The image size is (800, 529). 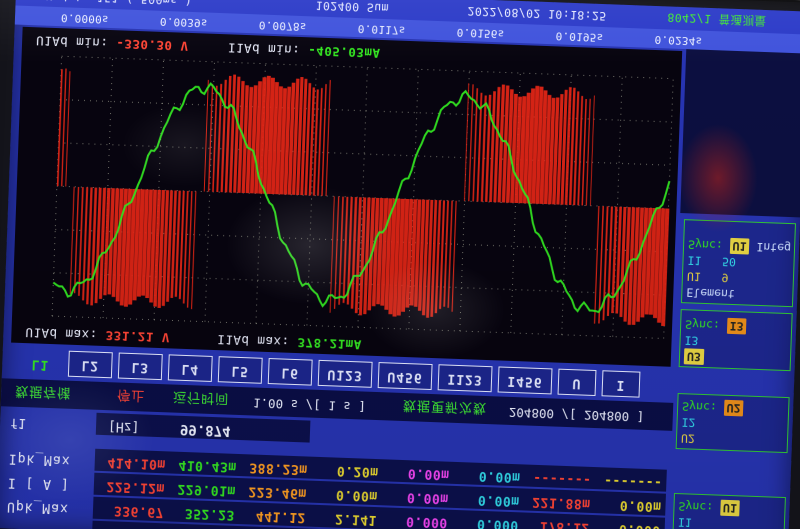 I want to click on i-max-value: 378.21mA, so click(x=329, y=344).